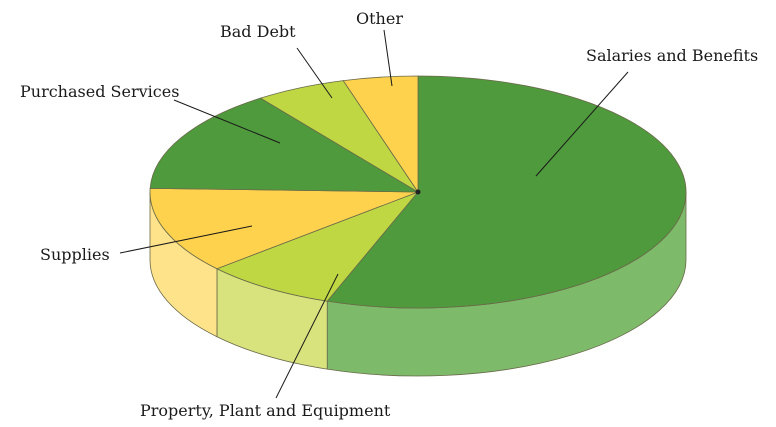 The height and width of the screenshot is (427, 776). Describe the element at coordinates (307, 336) in the screenshot. I see `leader-line-property-plant-and-equipment` at that location.